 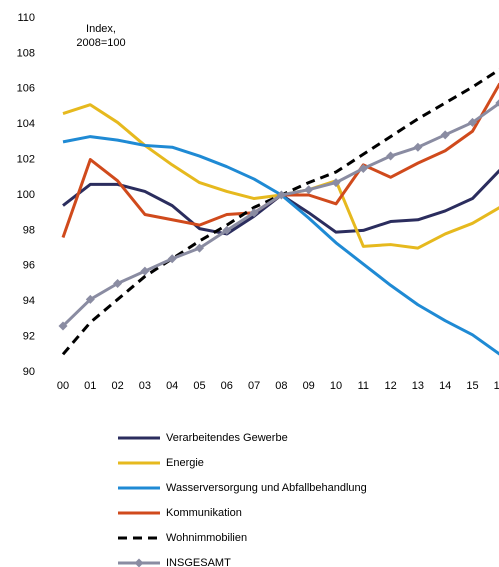 What do you see at coordinates (281, 386) in the screenshot?
I see `x-tick-label: 08` at bounding box center [281, 386].